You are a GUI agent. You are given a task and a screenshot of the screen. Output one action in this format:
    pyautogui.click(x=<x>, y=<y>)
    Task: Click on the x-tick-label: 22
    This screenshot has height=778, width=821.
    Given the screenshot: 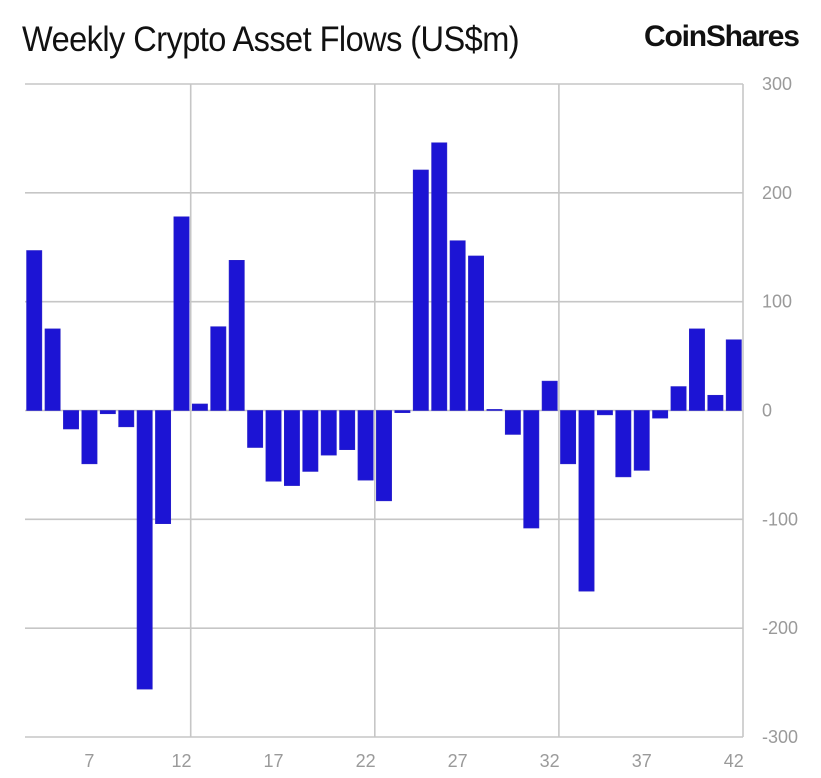 What is the action you would take?
    pyautogui.click(x=366, y=761)
    